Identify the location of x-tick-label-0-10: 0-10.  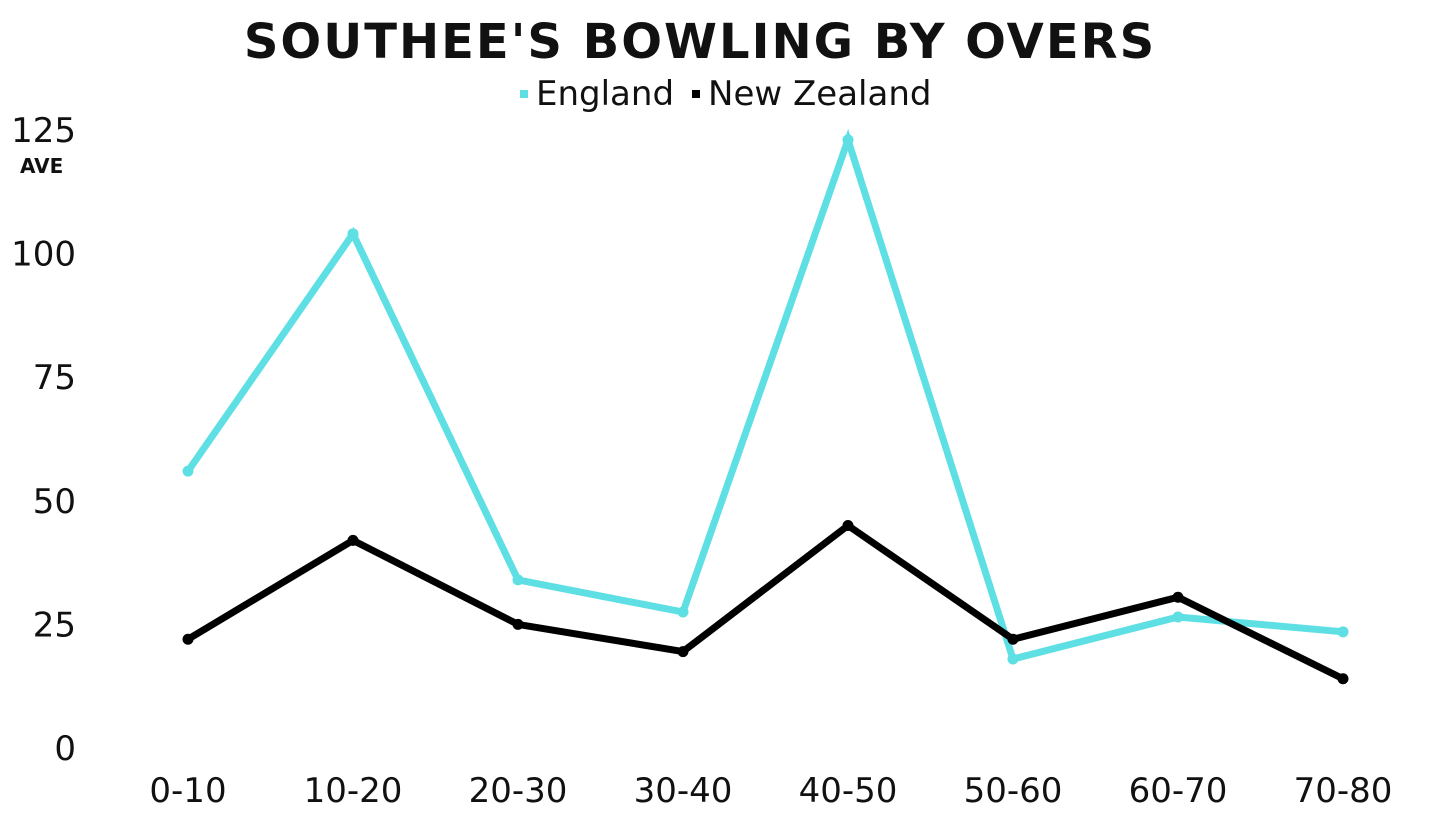
(187, 791).